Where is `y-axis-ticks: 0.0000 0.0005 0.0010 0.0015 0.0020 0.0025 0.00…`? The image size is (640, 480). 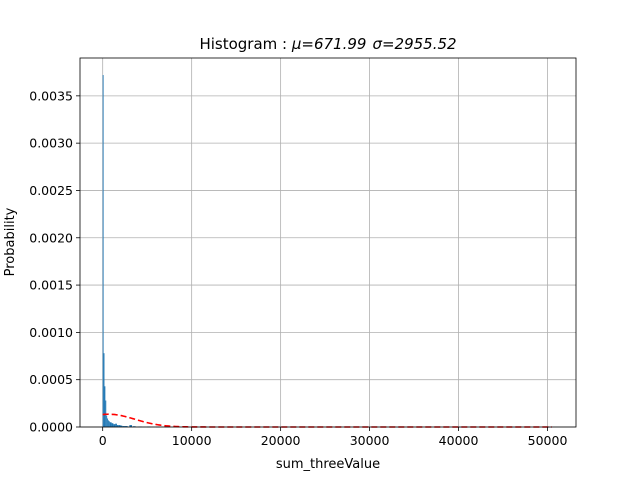
y-axis-ticks: 0.0000 0.0005 0.0010 0.0015 0.0020 0.0025 0.00… is located at coordinates (54, 261).